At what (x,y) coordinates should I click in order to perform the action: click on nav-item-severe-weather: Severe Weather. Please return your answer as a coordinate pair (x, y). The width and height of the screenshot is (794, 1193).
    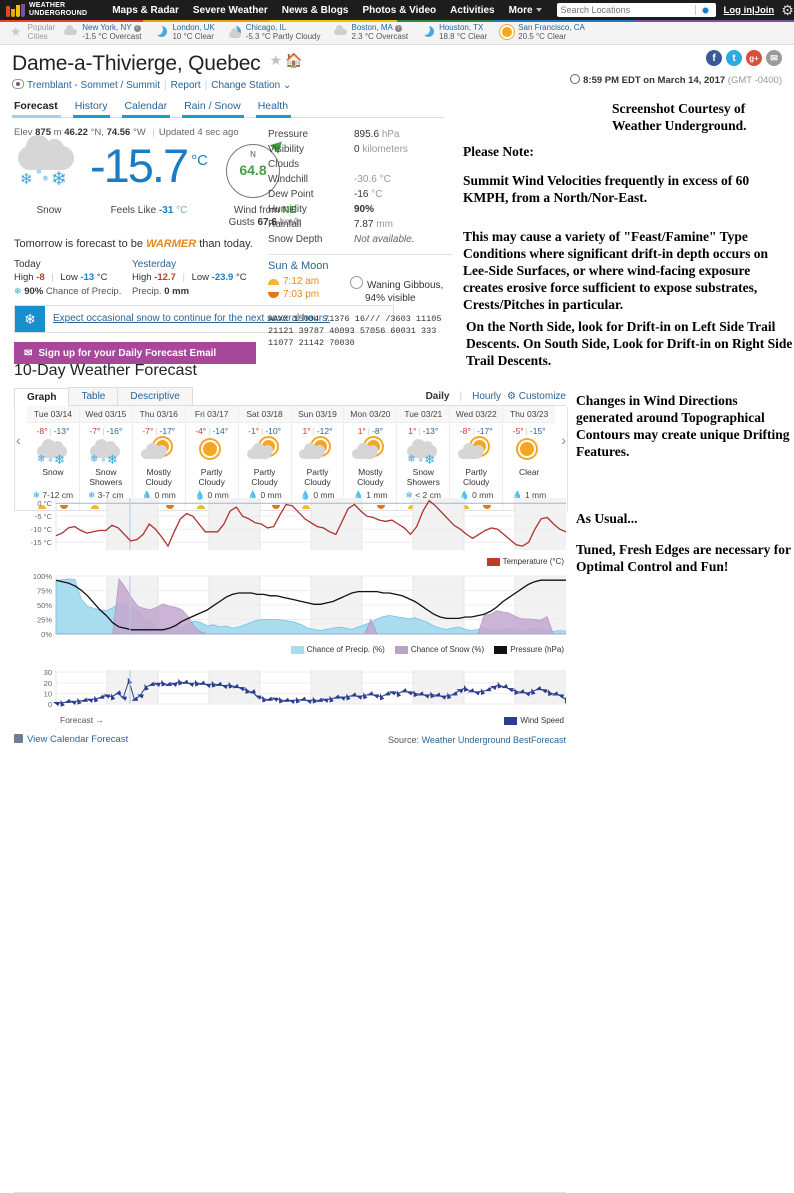
    Looking at the image, I should click on (230, 10).